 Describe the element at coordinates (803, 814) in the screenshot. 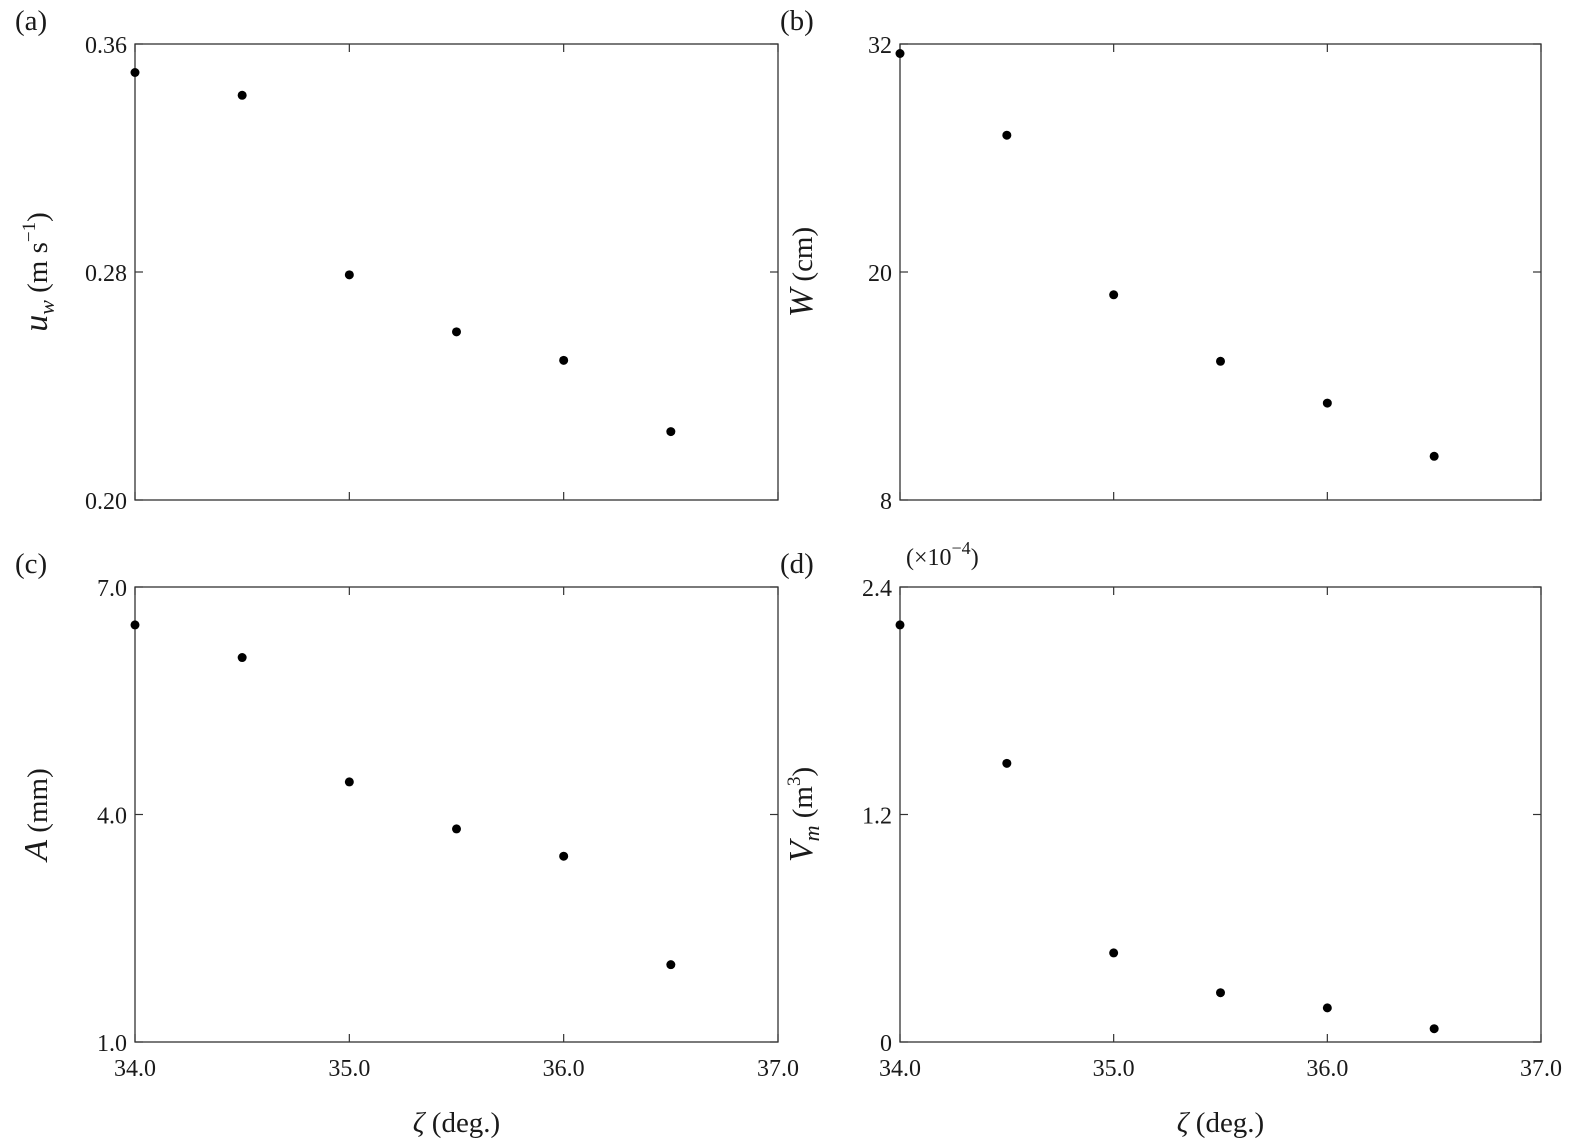

I see `y-axis-label: Vm (m3)` at that location.